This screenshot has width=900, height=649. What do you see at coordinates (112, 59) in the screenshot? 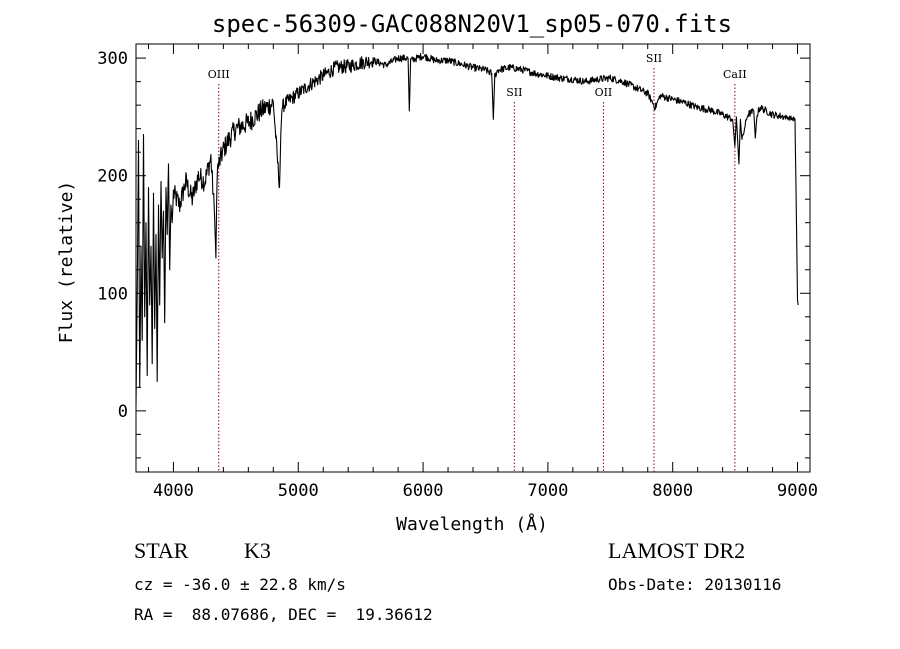
I see `y-tick-label: 300` at bounding box center [112, 59].